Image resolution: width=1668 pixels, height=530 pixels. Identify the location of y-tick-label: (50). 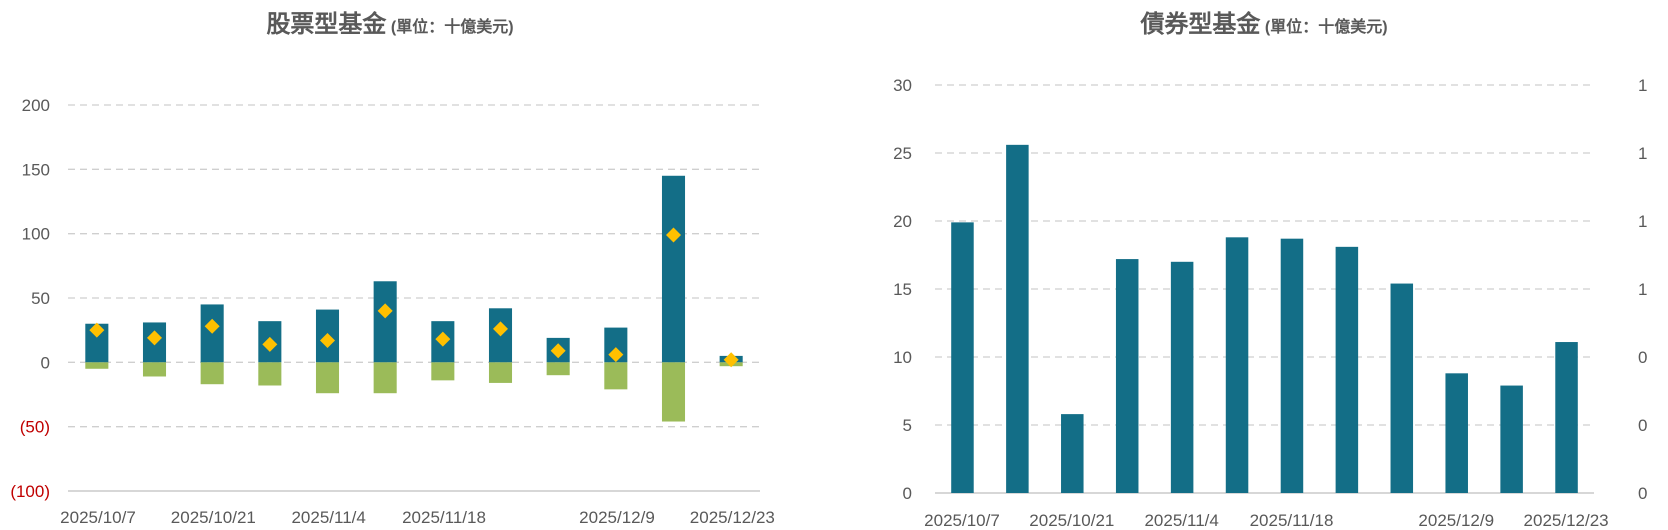
(35, 427).